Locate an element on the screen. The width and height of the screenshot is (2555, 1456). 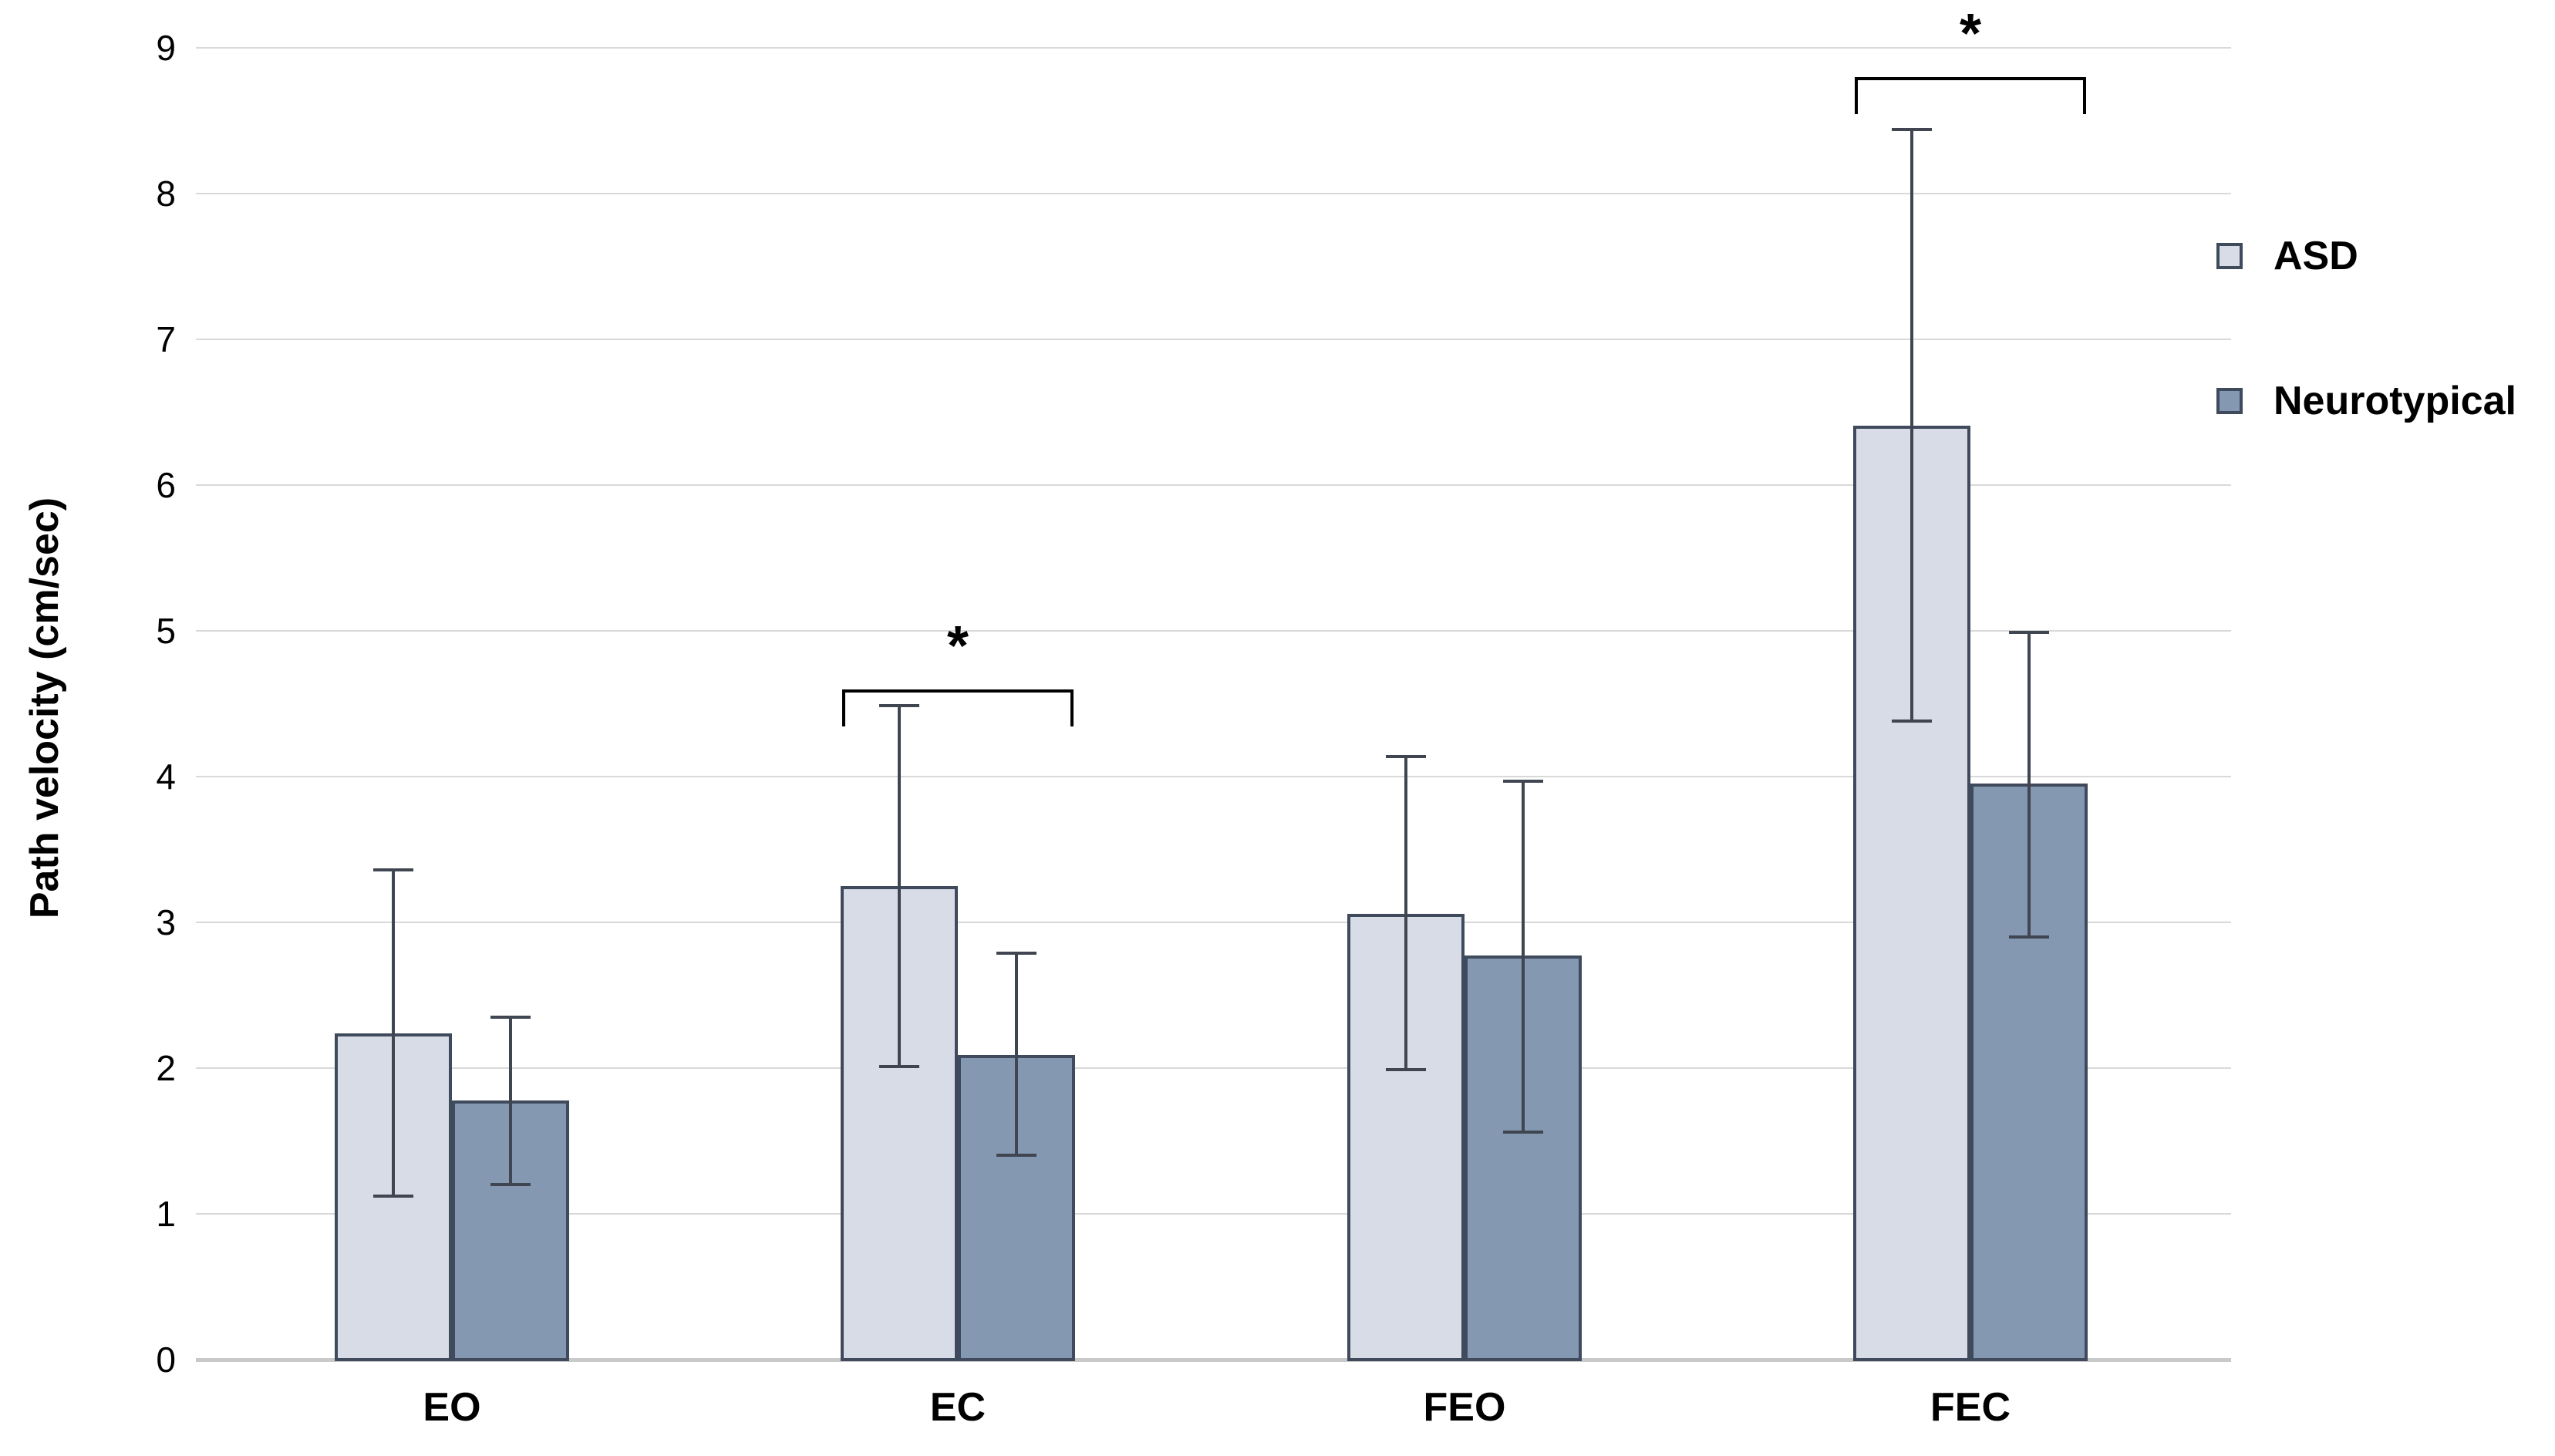
bar-neurotypical-fec is located at coordinates (2029, 1073).